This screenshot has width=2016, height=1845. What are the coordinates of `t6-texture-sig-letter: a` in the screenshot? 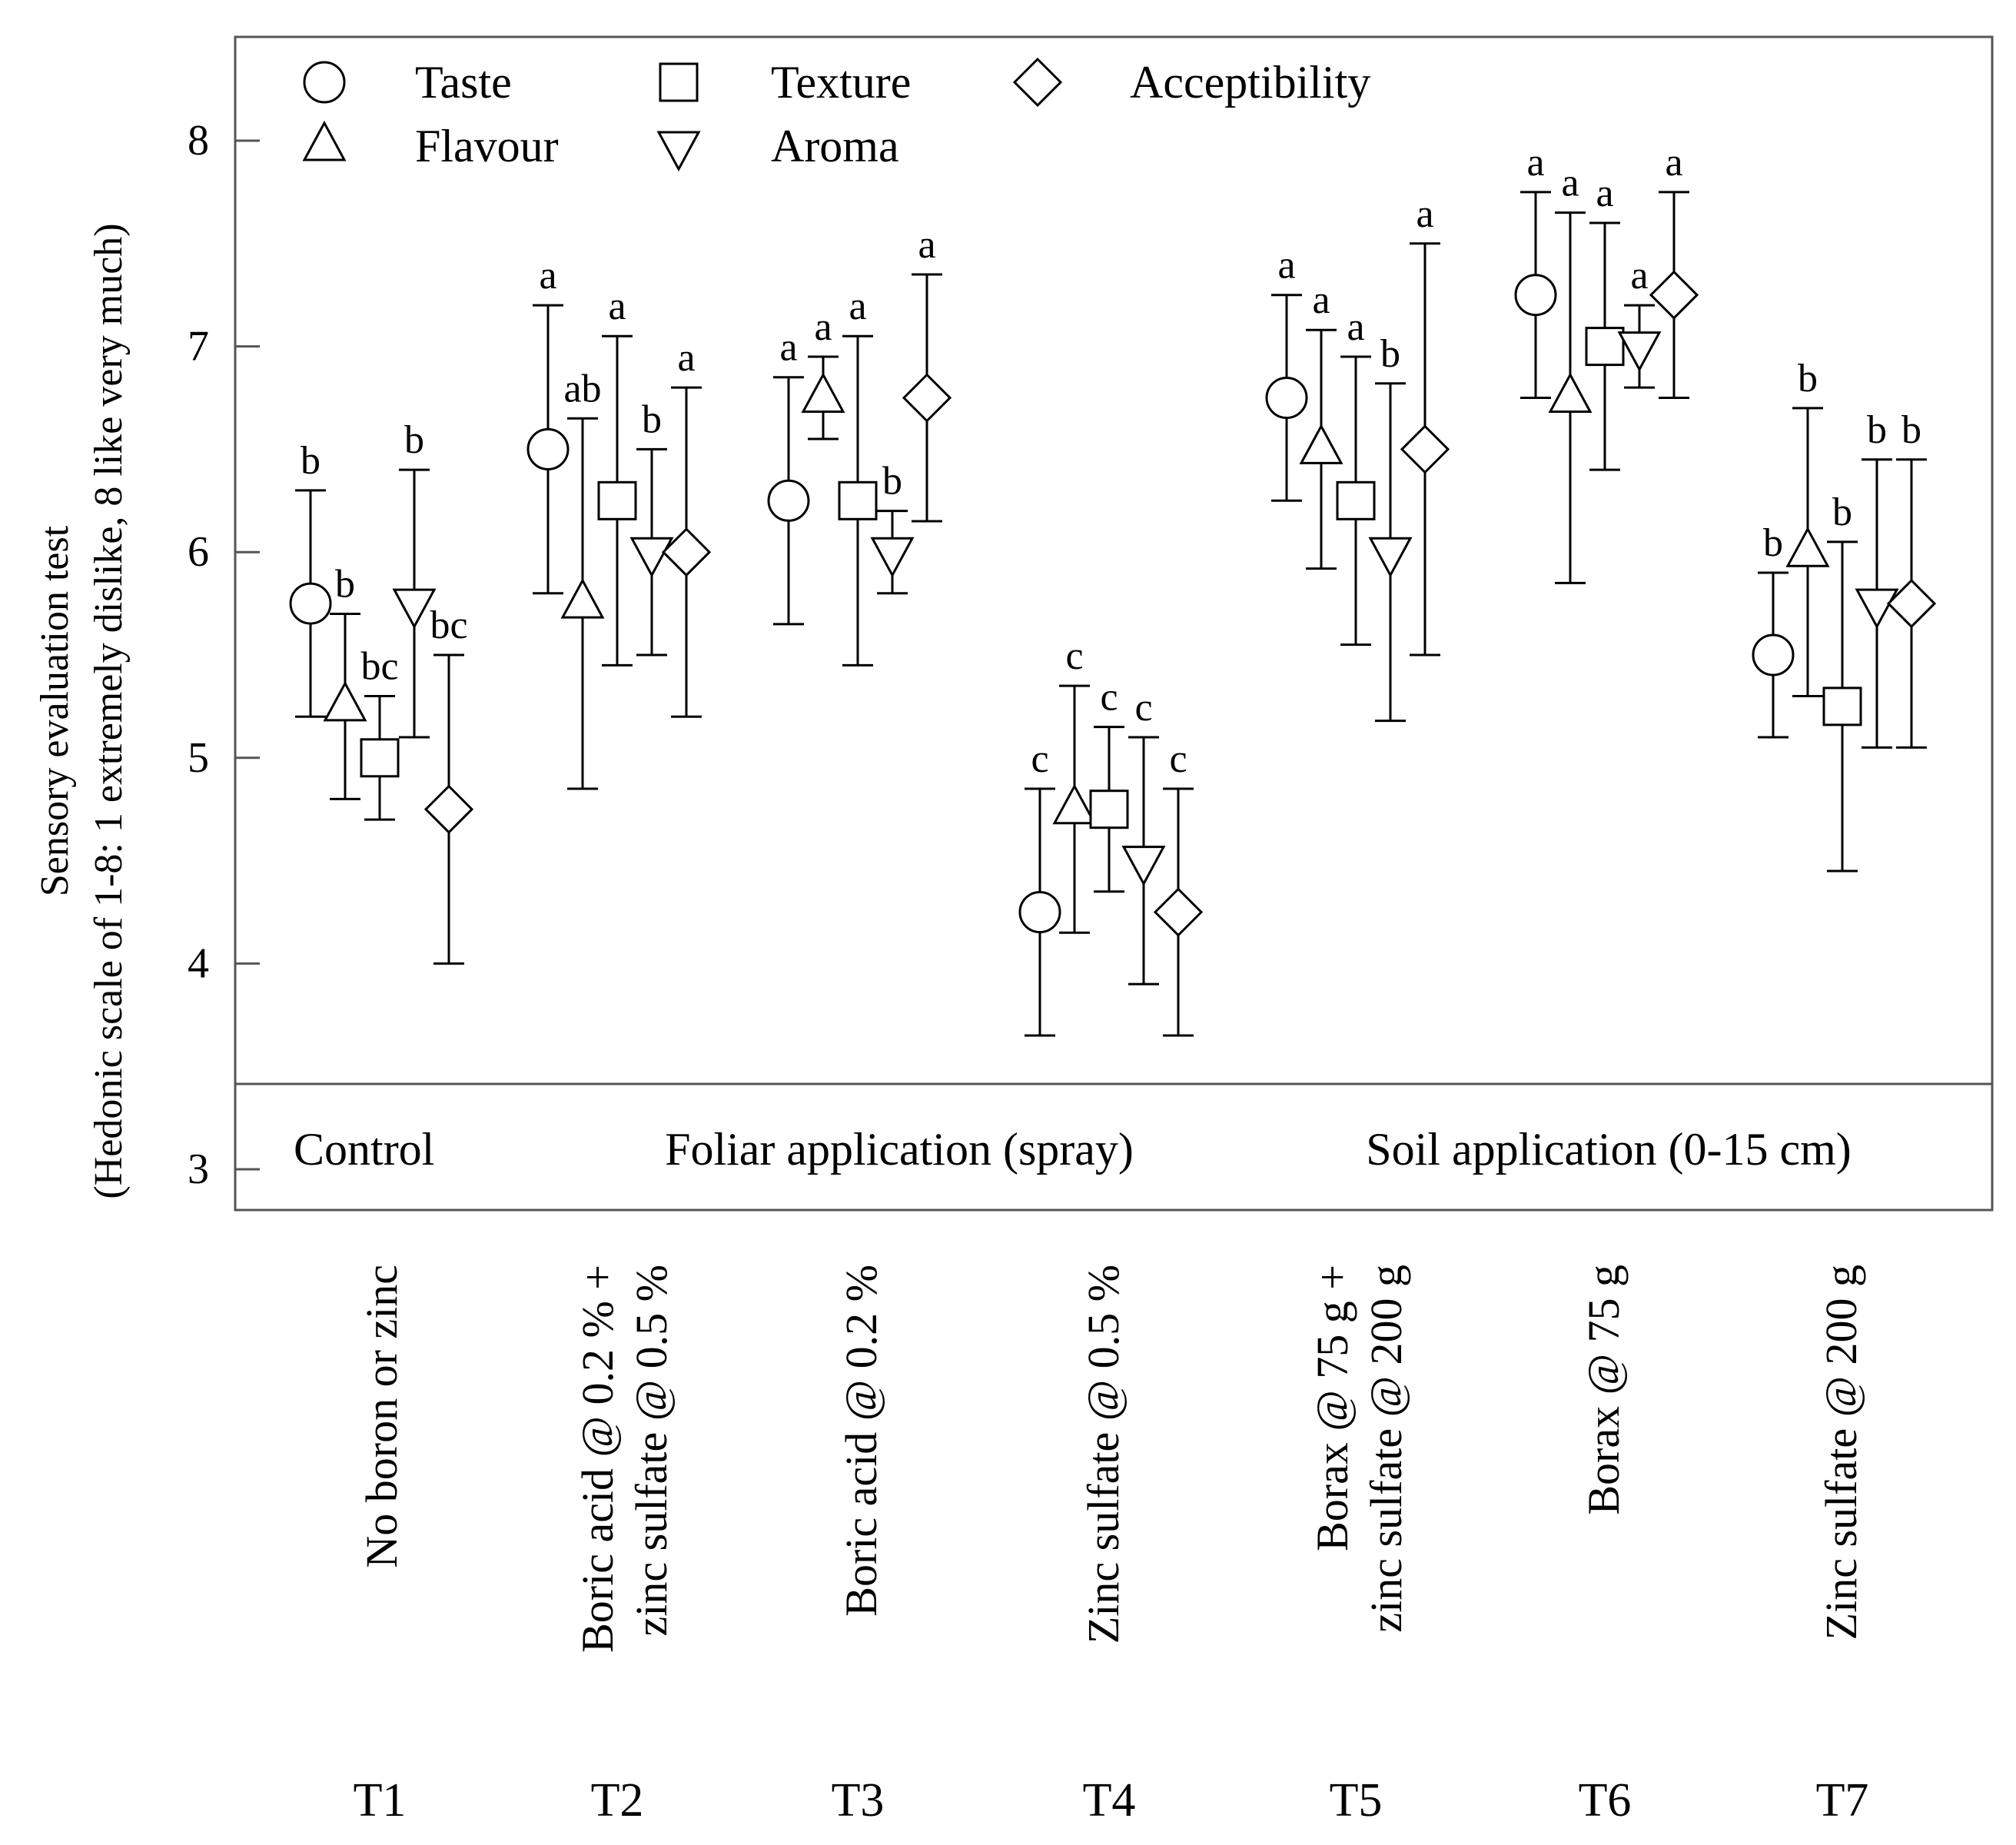 It's located at (1604, 193).